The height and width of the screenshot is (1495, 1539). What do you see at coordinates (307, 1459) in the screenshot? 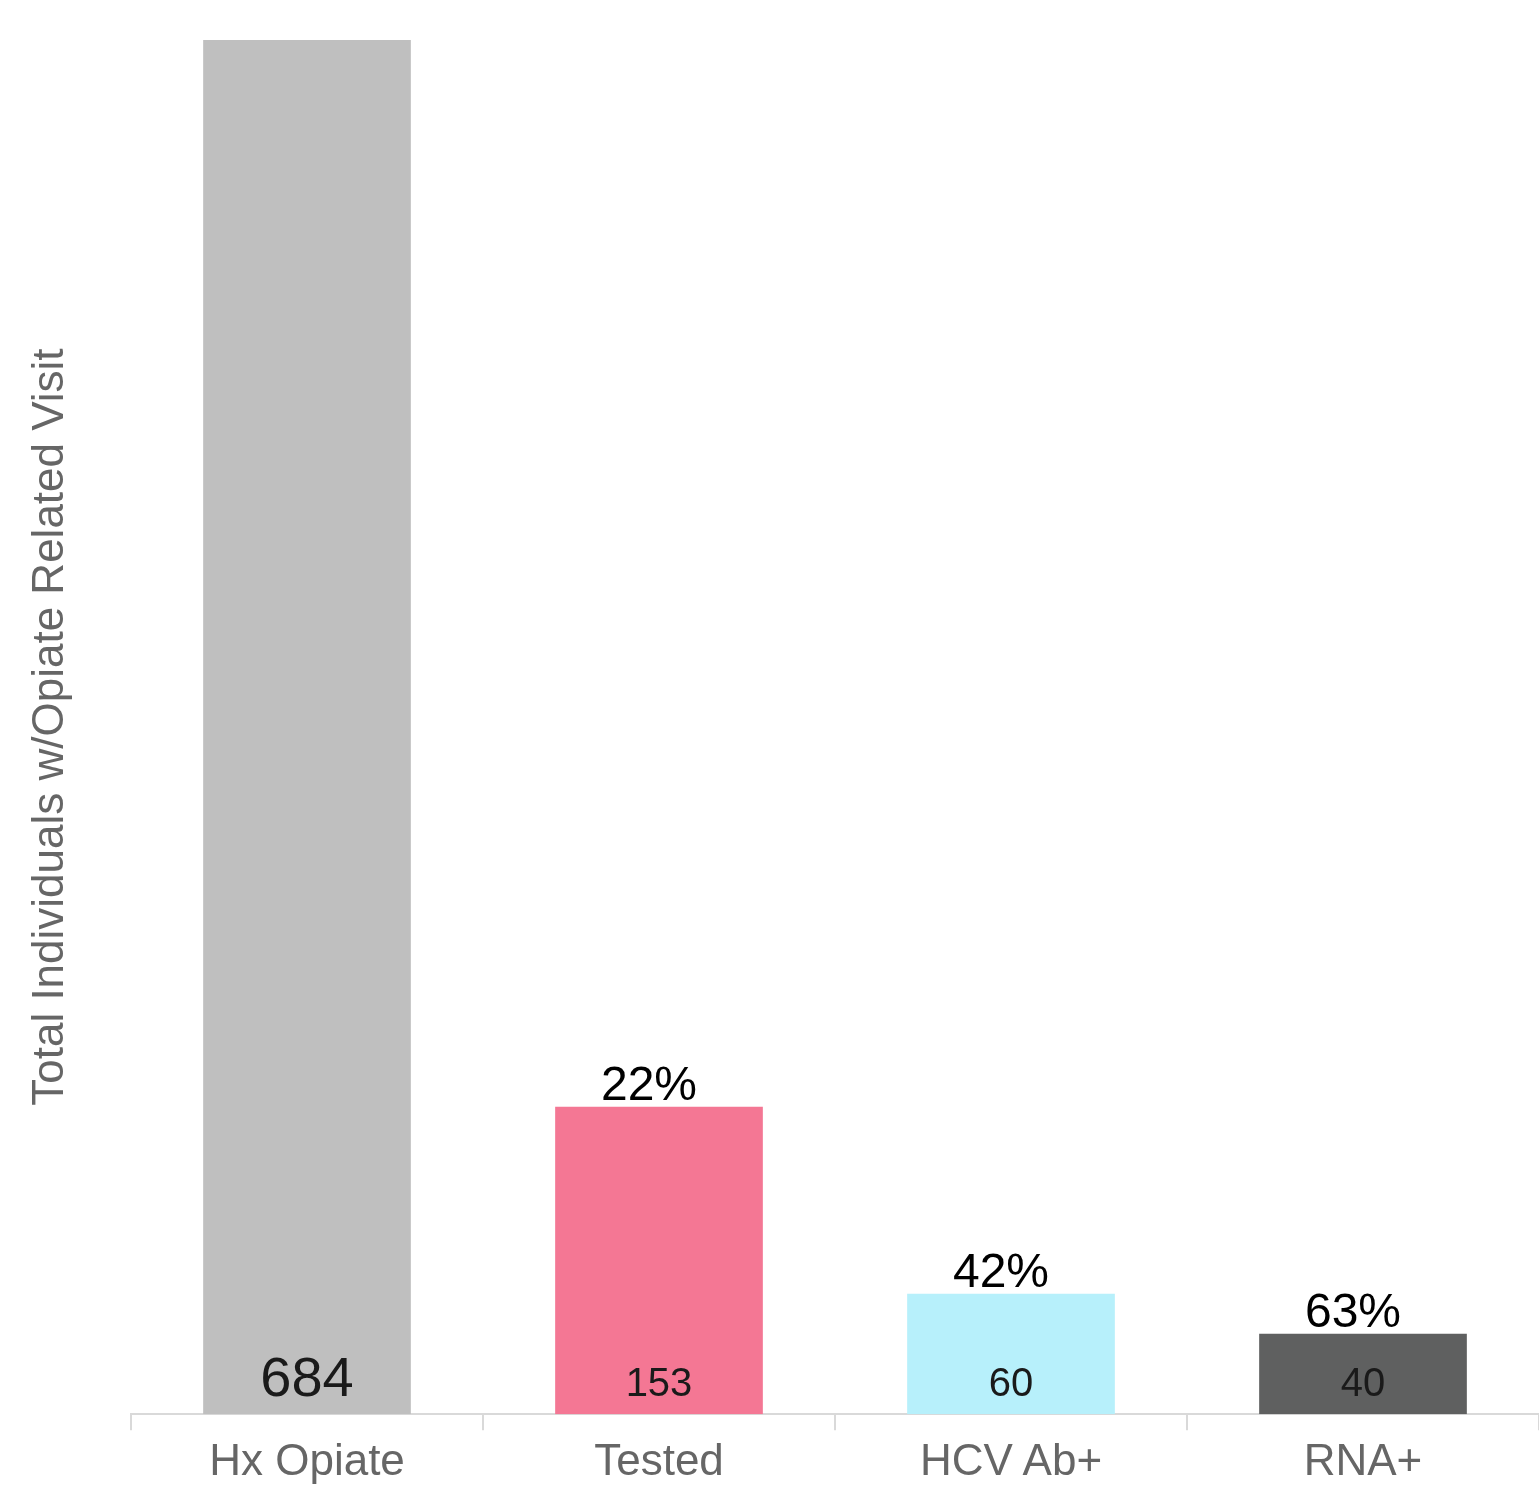
I see `x-tick-label: Hx Opiate` at bounding box center [307, 1459].